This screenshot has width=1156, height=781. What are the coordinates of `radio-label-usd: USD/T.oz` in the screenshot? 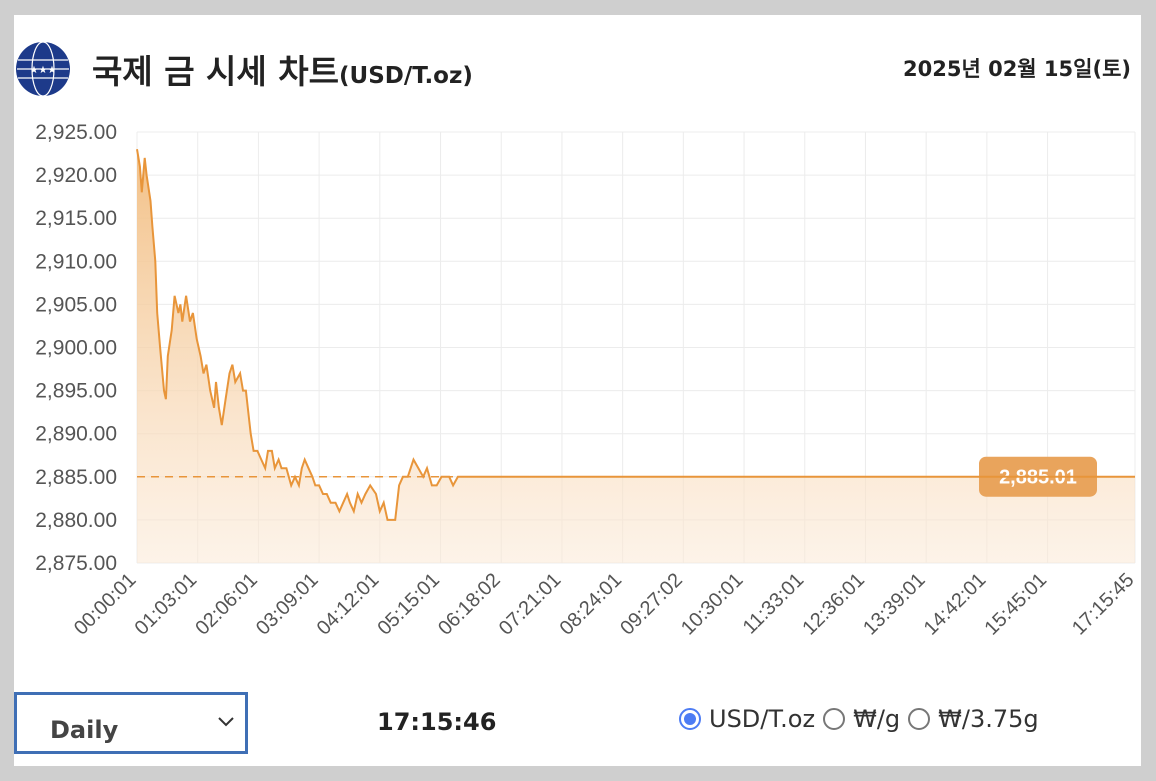 It's located at (762, 719).